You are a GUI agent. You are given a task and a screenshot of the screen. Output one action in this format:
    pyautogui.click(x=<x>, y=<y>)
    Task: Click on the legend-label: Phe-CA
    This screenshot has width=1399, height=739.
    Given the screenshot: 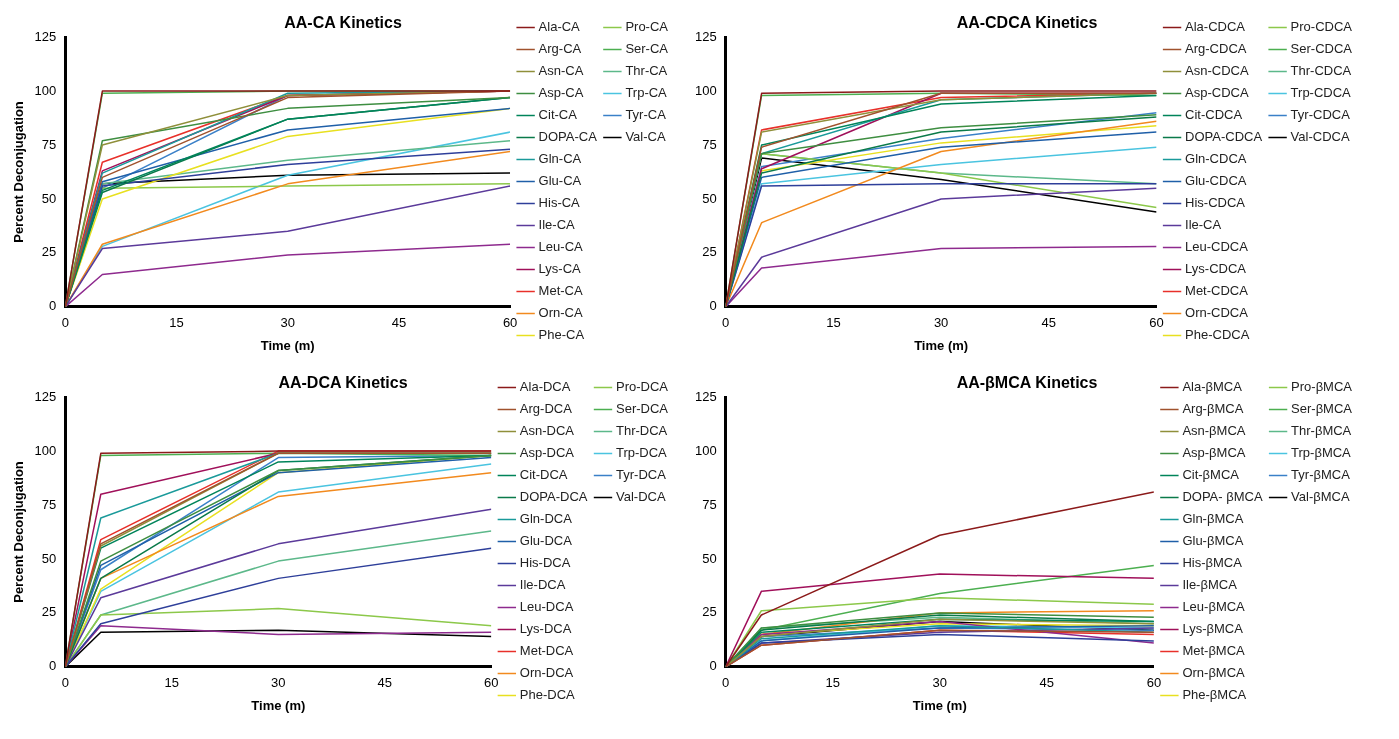 What is the action you would take?
    pyautogui.click(x=561, y=335)
    